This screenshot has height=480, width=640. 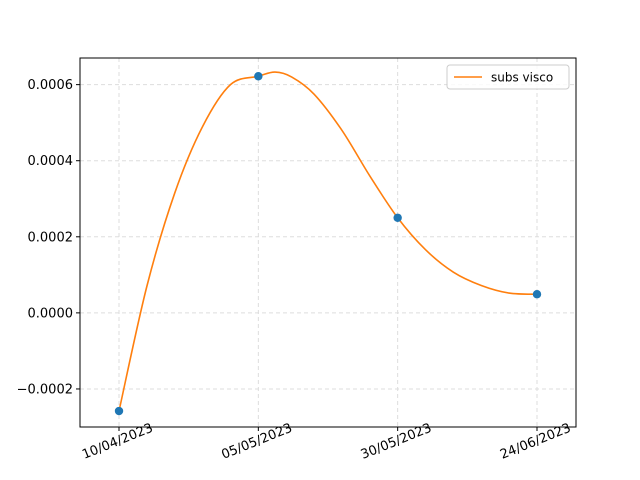 I want to click on legend: subs visco, so click(x=508, y=77).